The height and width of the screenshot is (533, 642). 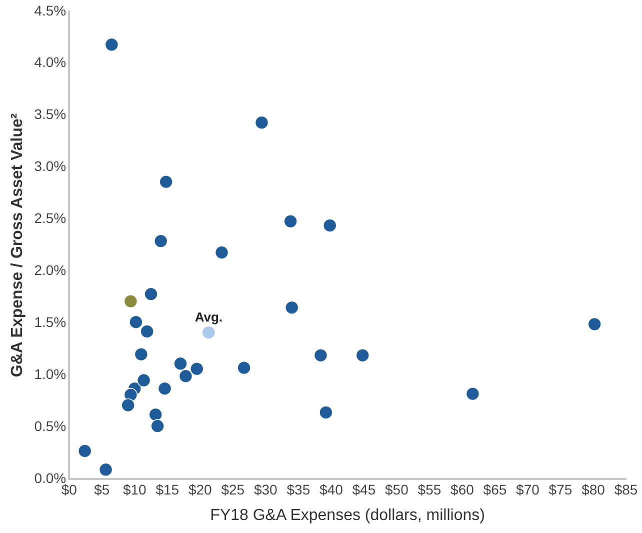 What do you see at coordinates (200, 489) in the screenshot?
I see `x-tick-label: $20` at bounding box center [200, 489].